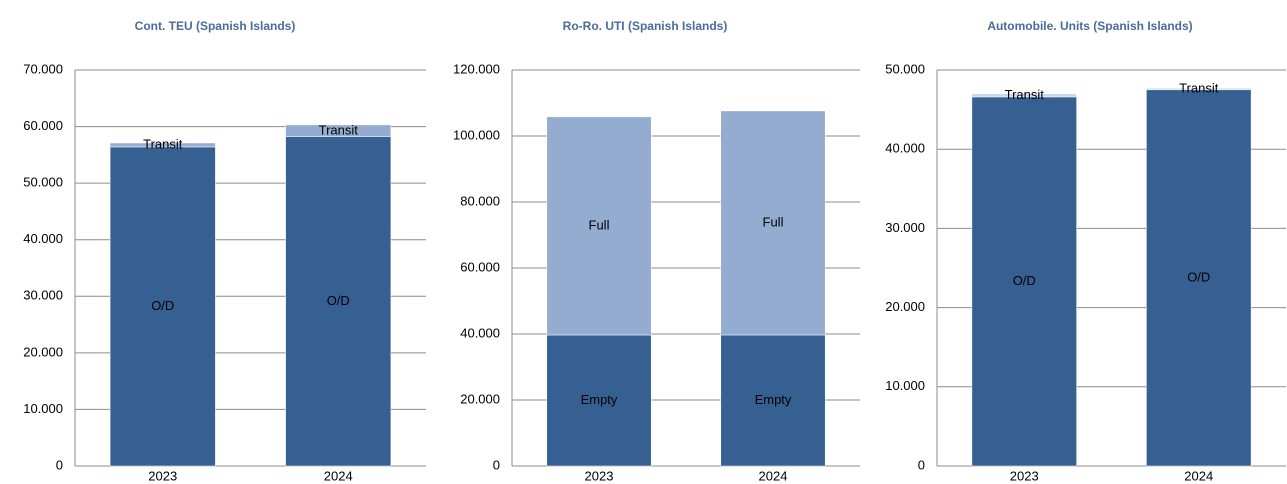  I want to click on chart-title: Ro-Ro. UTI (Spanish Islands), so click(645, 26).